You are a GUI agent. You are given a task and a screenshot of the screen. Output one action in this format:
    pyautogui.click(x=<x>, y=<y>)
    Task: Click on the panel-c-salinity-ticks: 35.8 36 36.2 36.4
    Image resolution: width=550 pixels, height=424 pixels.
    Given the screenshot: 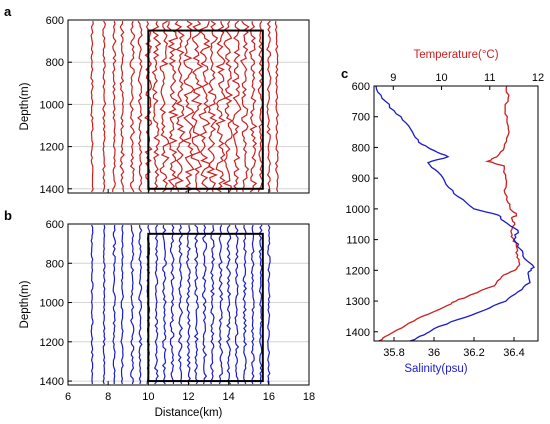 What is the action you would take?
    pyautogui.click(x=454, y=348)
    